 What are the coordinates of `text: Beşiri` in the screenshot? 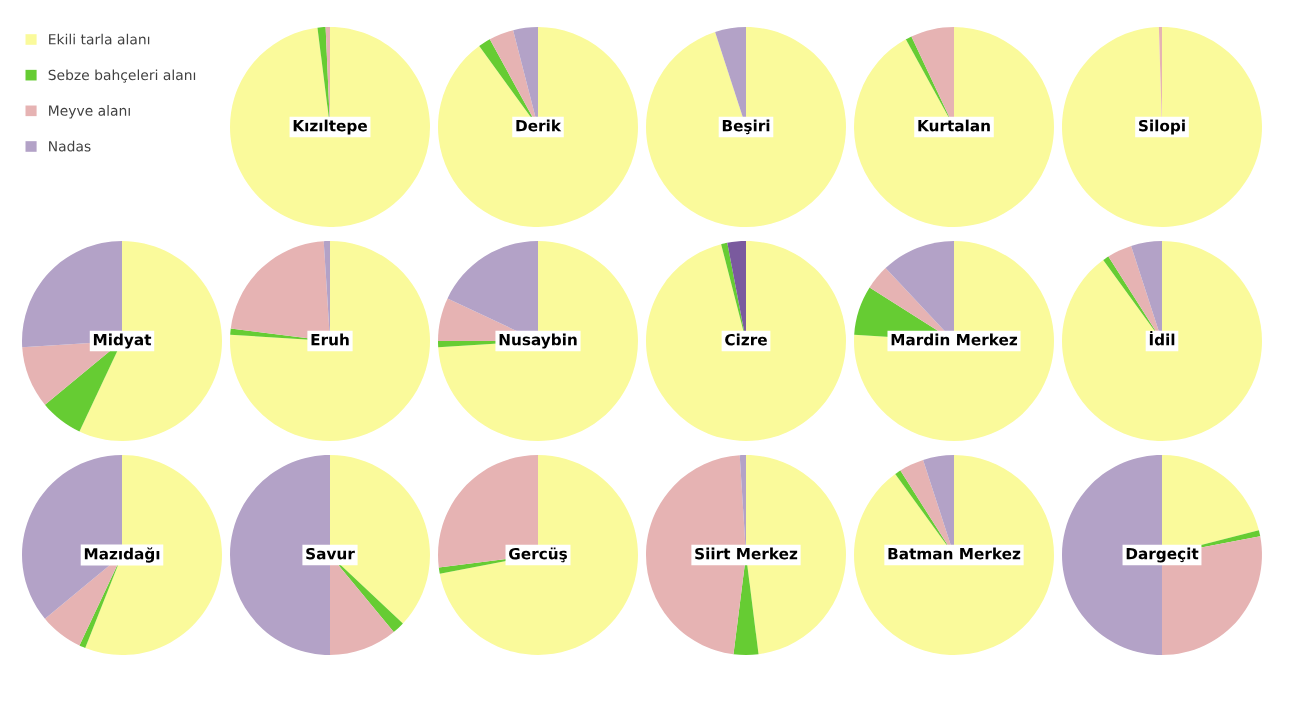 It's located at (746, 127).